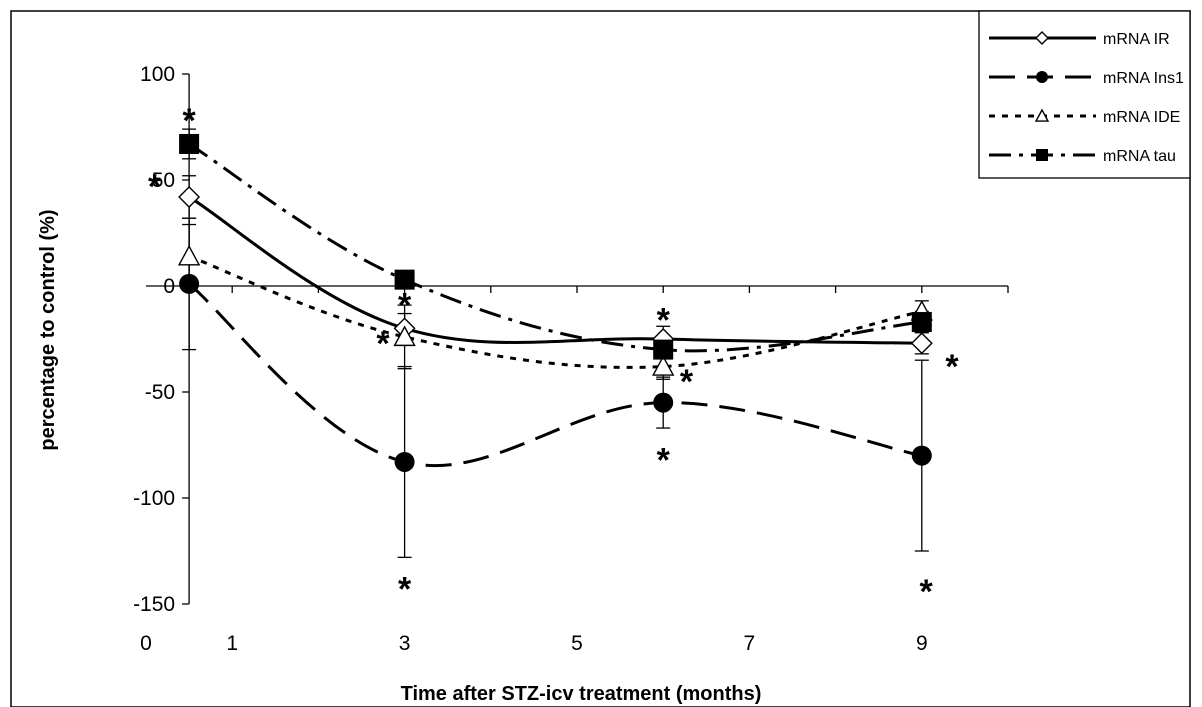 This screenshot has height=707, width=1202. I want to click on legend-label: mRNA IR, so click(1136, 39).